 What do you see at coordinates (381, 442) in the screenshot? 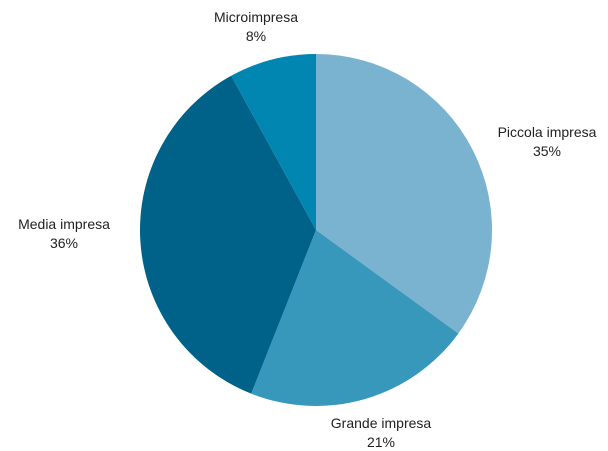
I see `slice-value-label: 21%` at bounding box center [381, 442].